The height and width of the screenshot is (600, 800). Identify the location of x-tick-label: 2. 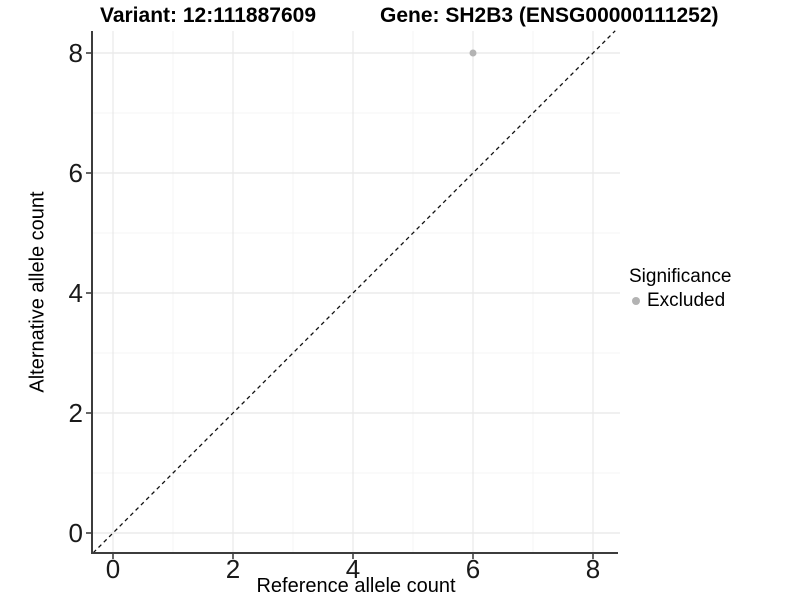
(233, 569).